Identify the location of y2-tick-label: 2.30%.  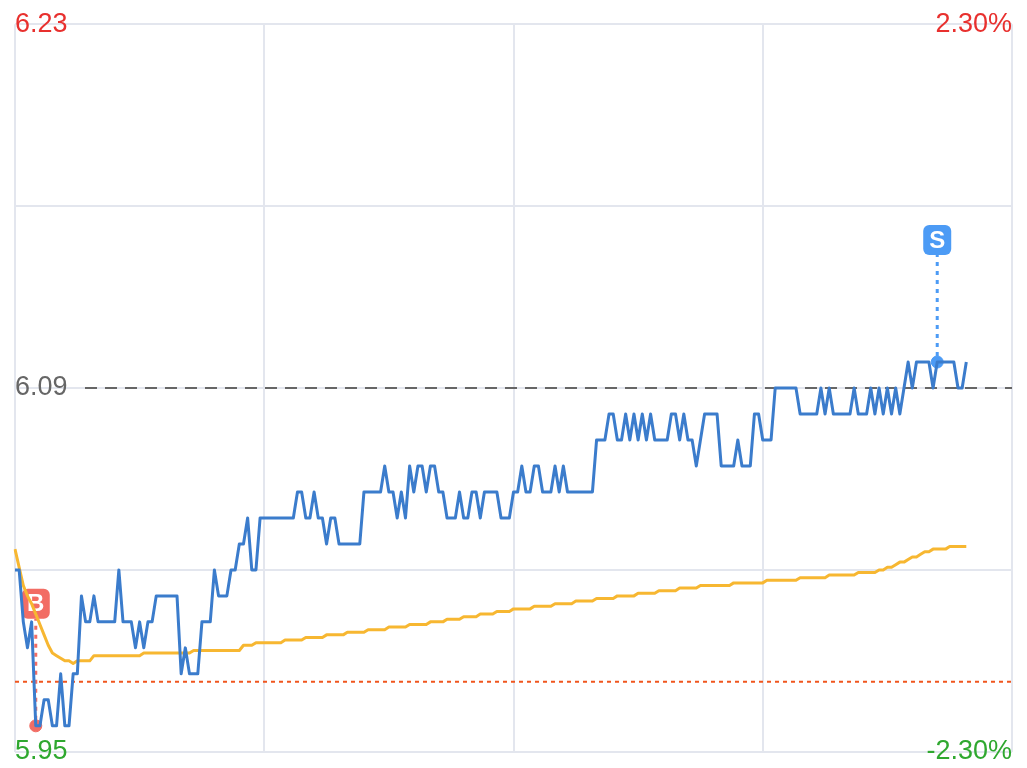
(973, 22).